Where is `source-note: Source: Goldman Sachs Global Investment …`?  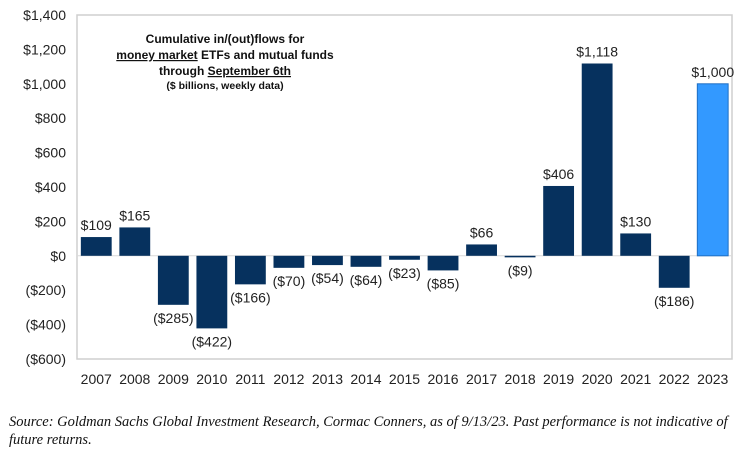 source-note: Source: Goldman Sachs Global Investment … is located at coordinates (368, 431).